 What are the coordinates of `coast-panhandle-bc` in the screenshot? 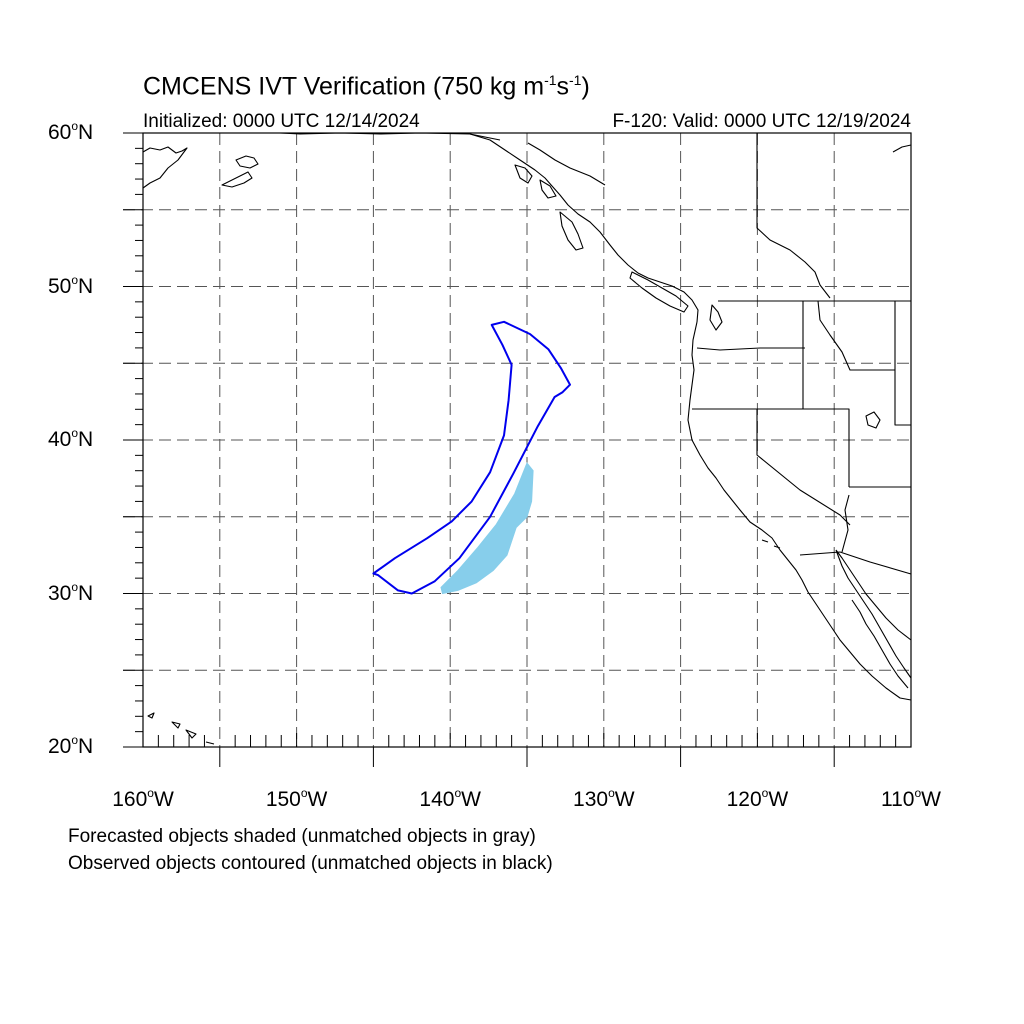 It's located at (584, 228).